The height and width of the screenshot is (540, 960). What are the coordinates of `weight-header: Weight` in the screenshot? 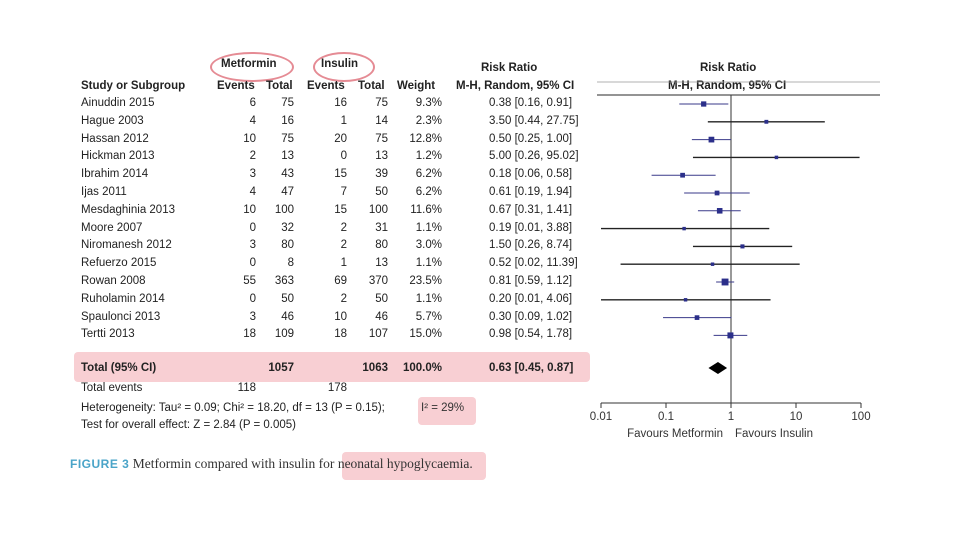 It's located at (416, 86).